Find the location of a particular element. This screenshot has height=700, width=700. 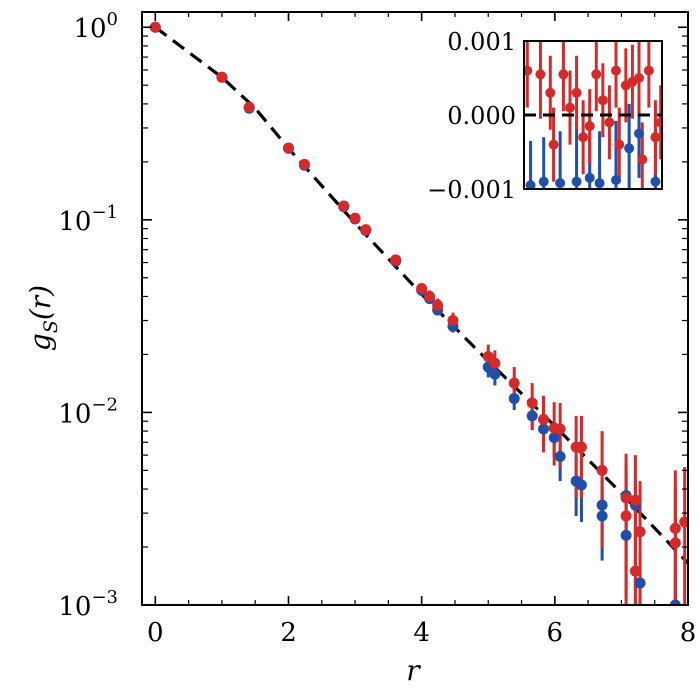

y-tick-exponent: 0 is located at coordinates (112, 19).